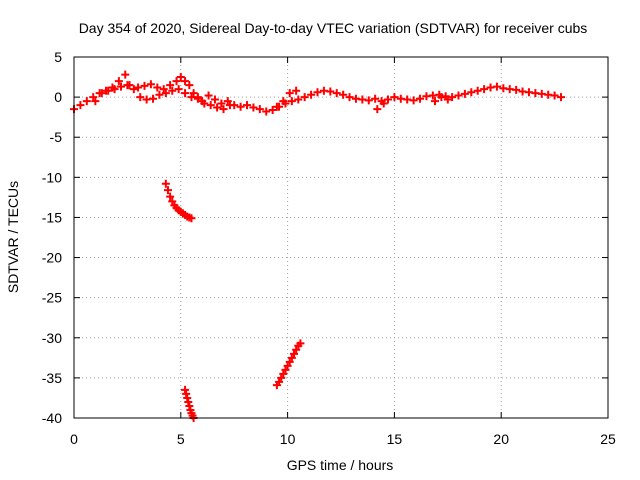 The width and height of the screenshot is (640, 480). What do you see at coordinates (343, 439) in the screenshot?
I see `x-tick-labels: 0 5 10 15 20 25` at bounding box center [343, 439].